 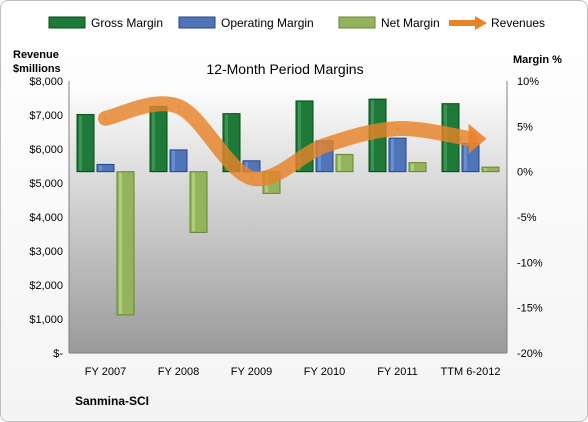 I want to click on revenues-legend-arrow, so click(x=481, y=23).